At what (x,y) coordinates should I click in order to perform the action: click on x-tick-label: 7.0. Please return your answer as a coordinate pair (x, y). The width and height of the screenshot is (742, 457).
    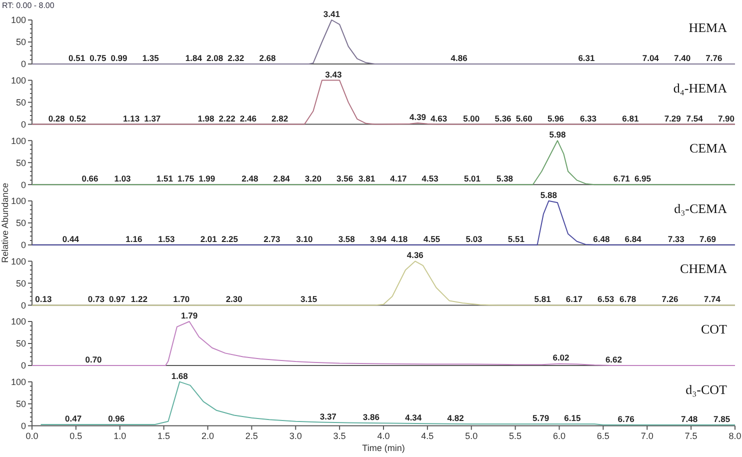
    Looking at the image, I should click on (647, 435).